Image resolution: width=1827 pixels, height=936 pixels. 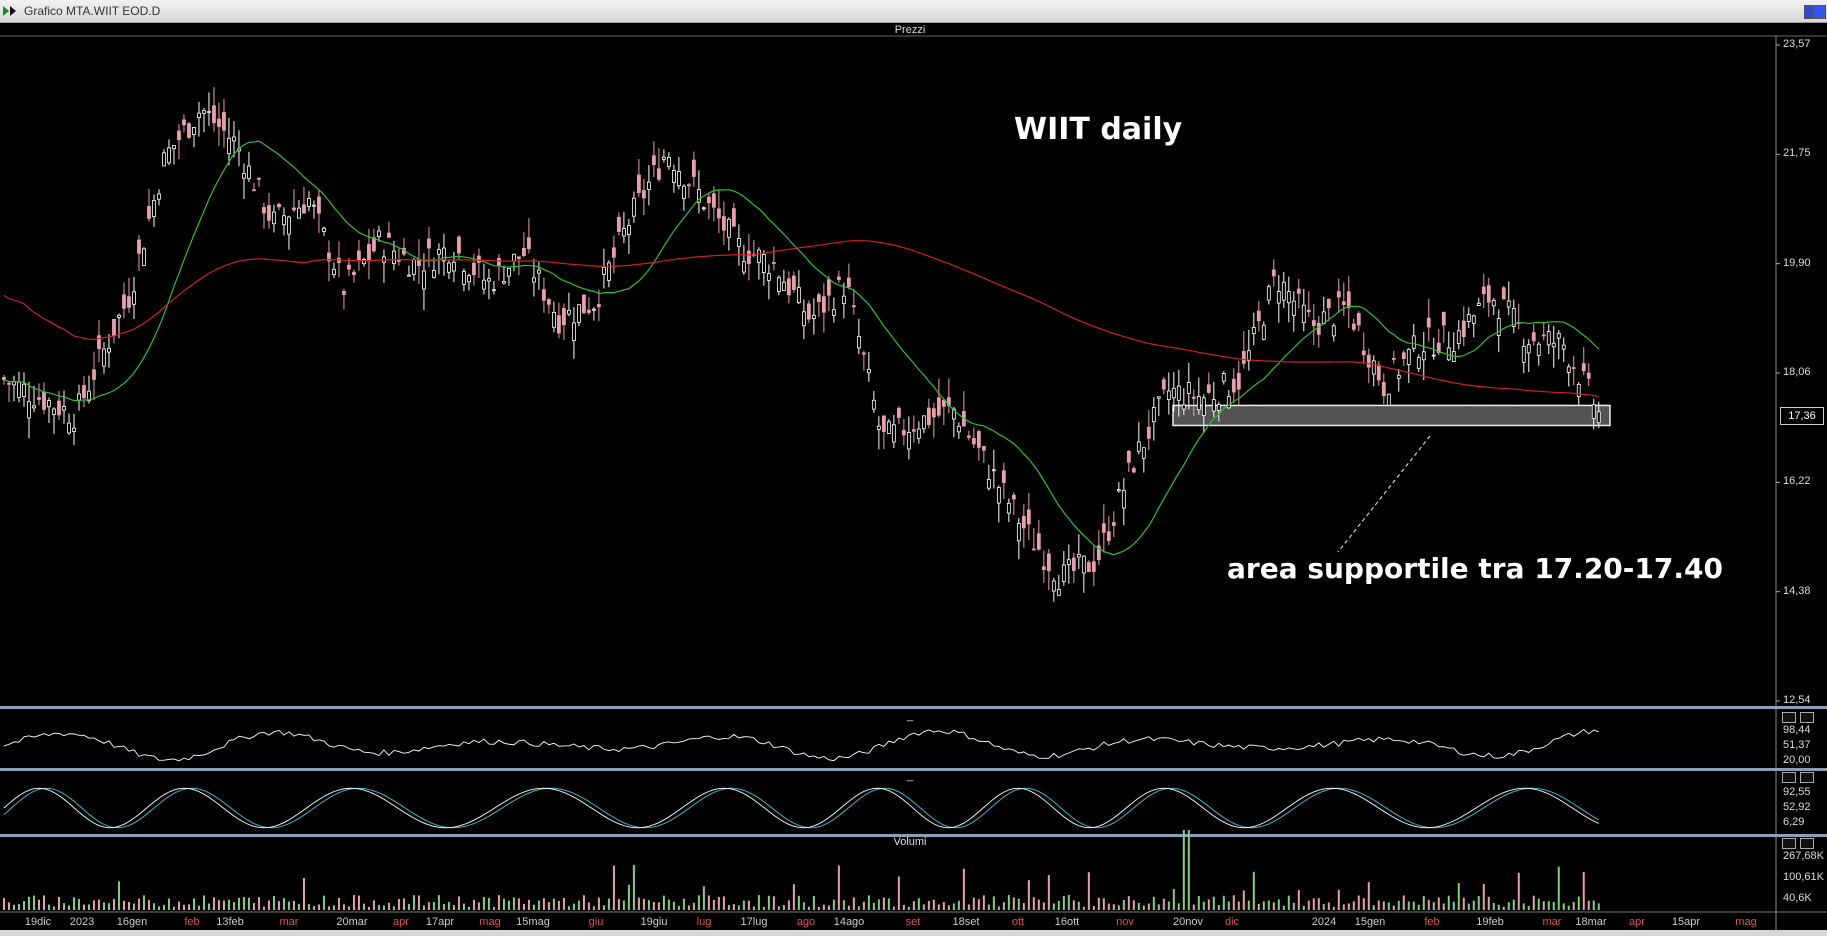 I want to click on osc2-minimize-button, so click(x=1789, y=777).